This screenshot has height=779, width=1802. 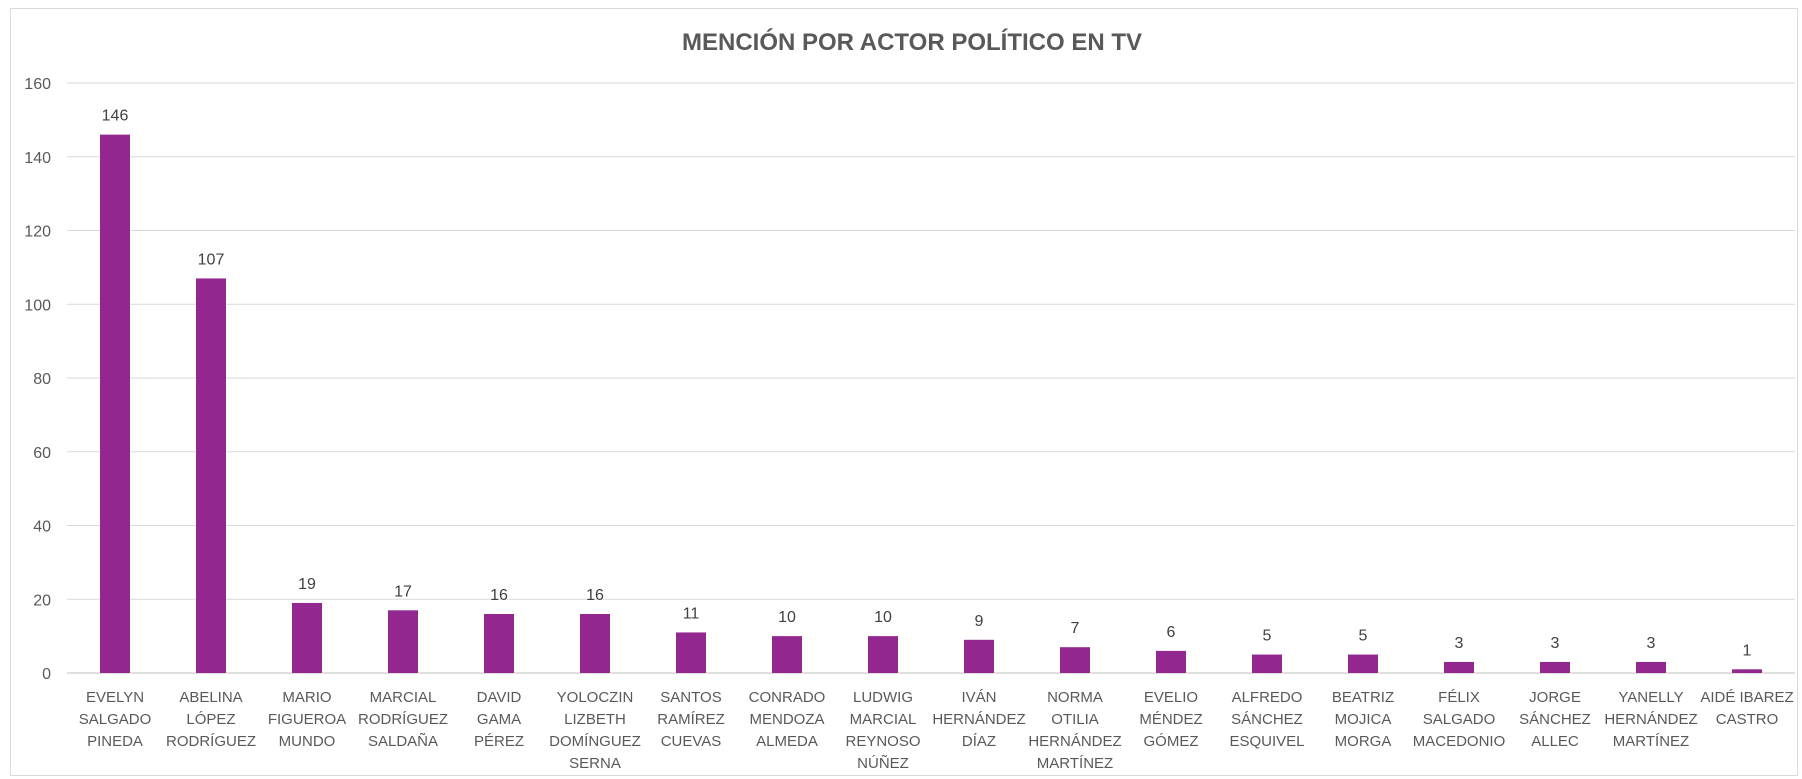 What do you see at coordinates (691, 719) in the screenshot?
I see `category-label: RAMÍREZ` at bounding box center [691, 719].